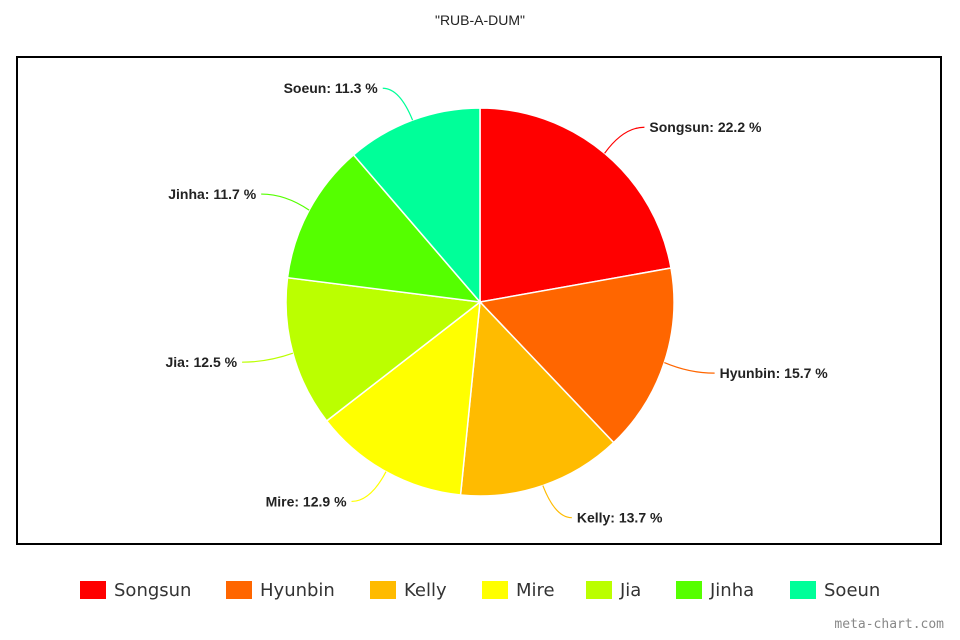  I want to click on legend-label: Jia, so click(631, 590).